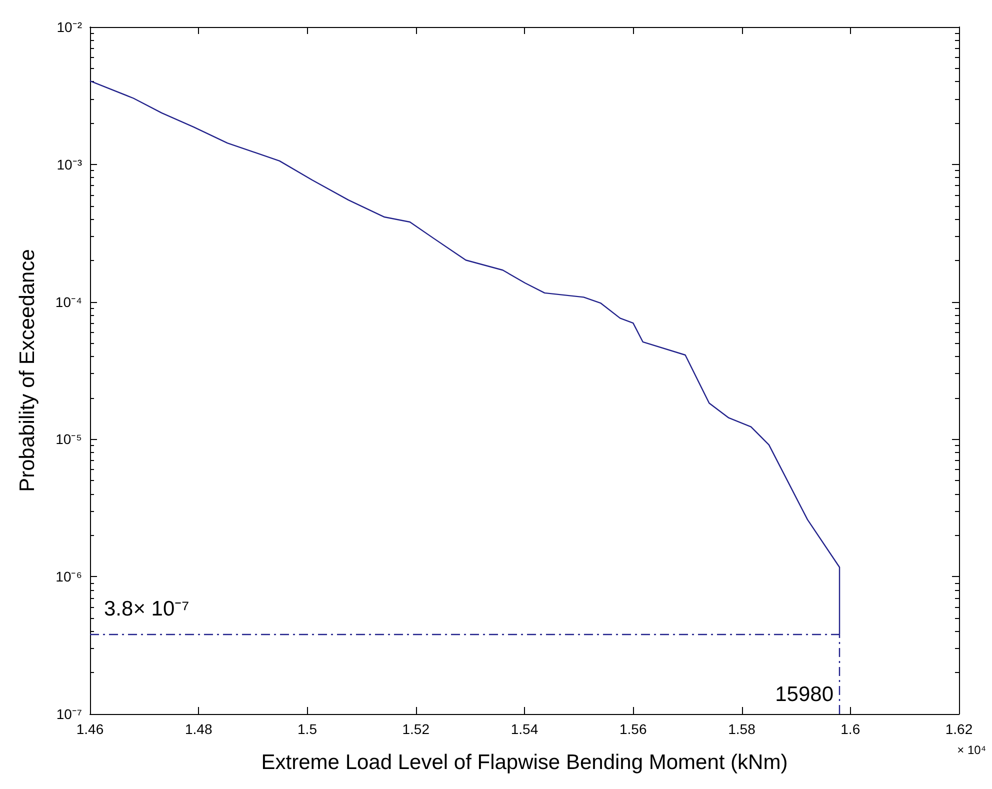  What do you see at coordinates (69, 576) in the screenshot?
I see `y-tick-label: 10⁻⁶` at bounding box center [69, 576].